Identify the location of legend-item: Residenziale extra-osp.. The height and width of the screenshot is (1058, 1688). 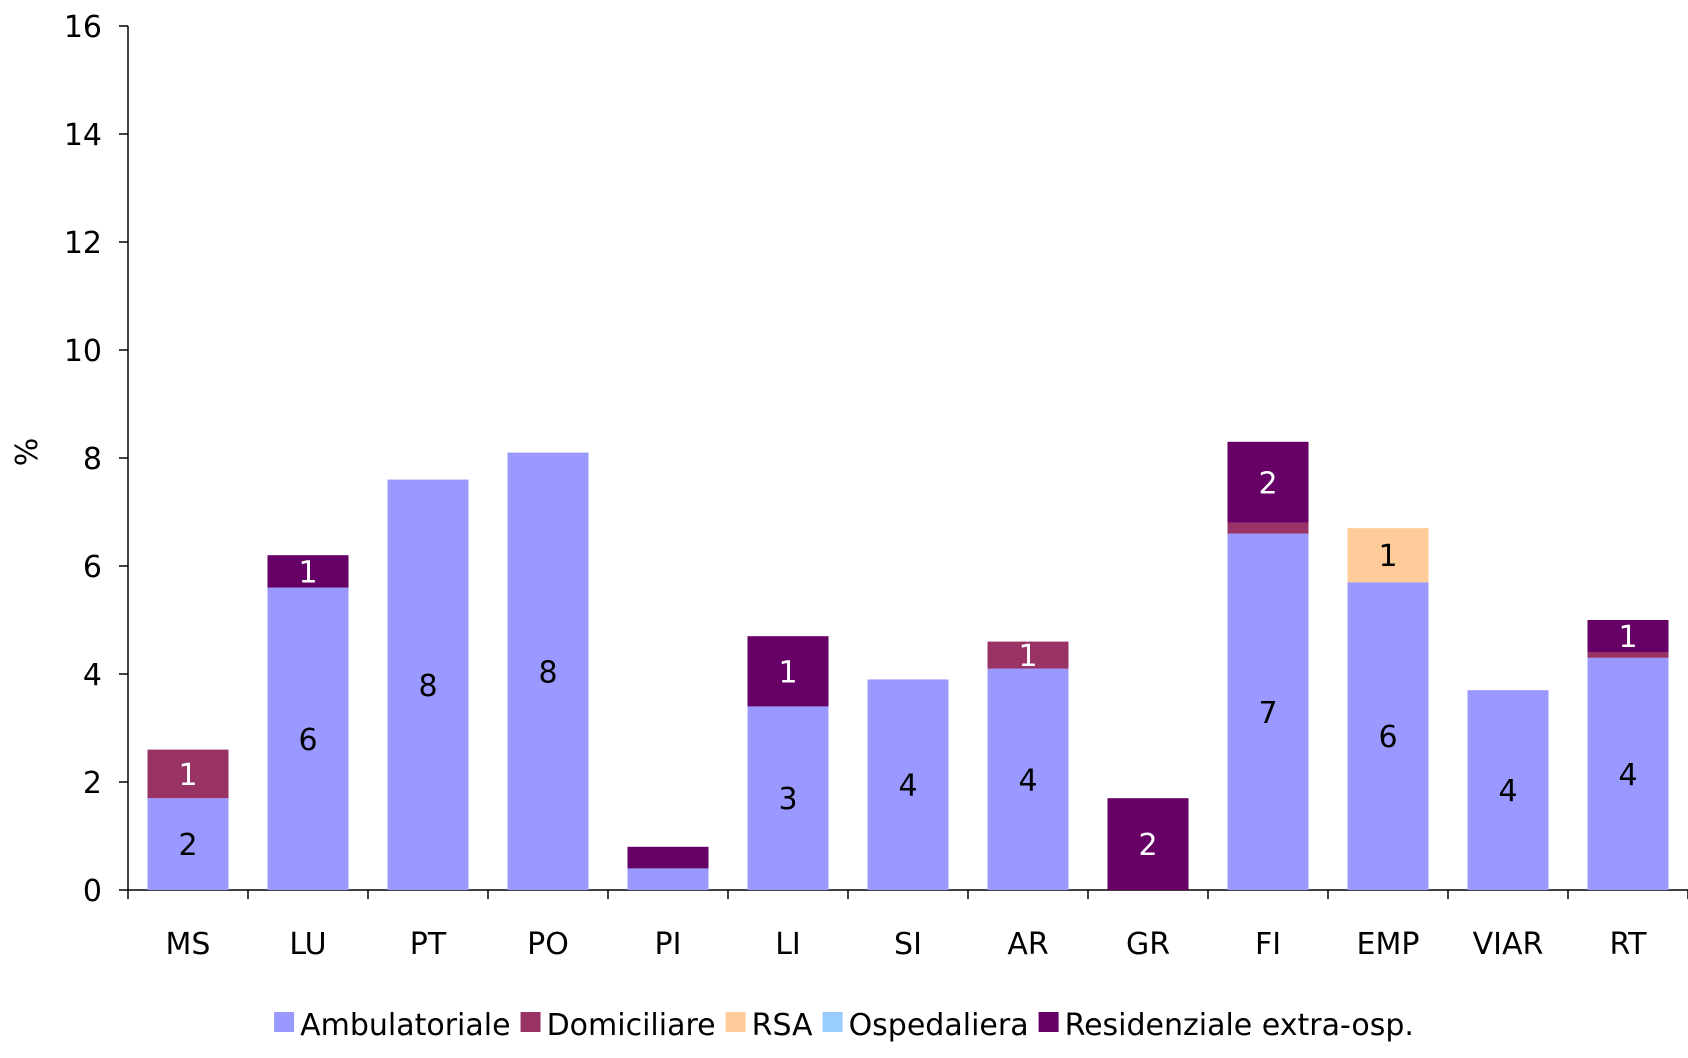
(1226, 1025).